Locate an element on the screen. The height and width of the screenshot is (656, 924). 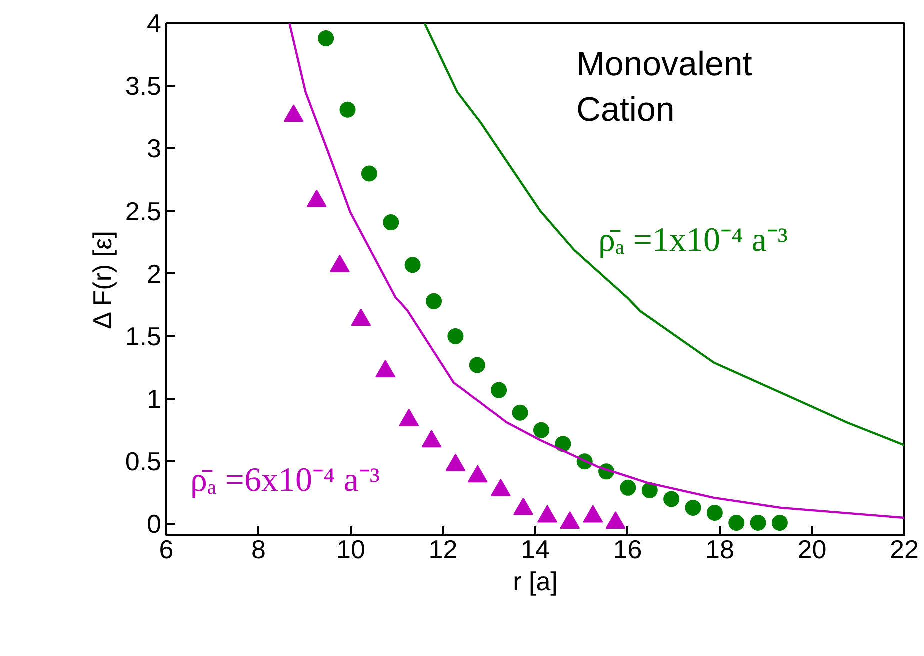
series-label: ρ̄ₐ =1x10⁻⁴ a⁻³ is located at coordinates (693, 240).